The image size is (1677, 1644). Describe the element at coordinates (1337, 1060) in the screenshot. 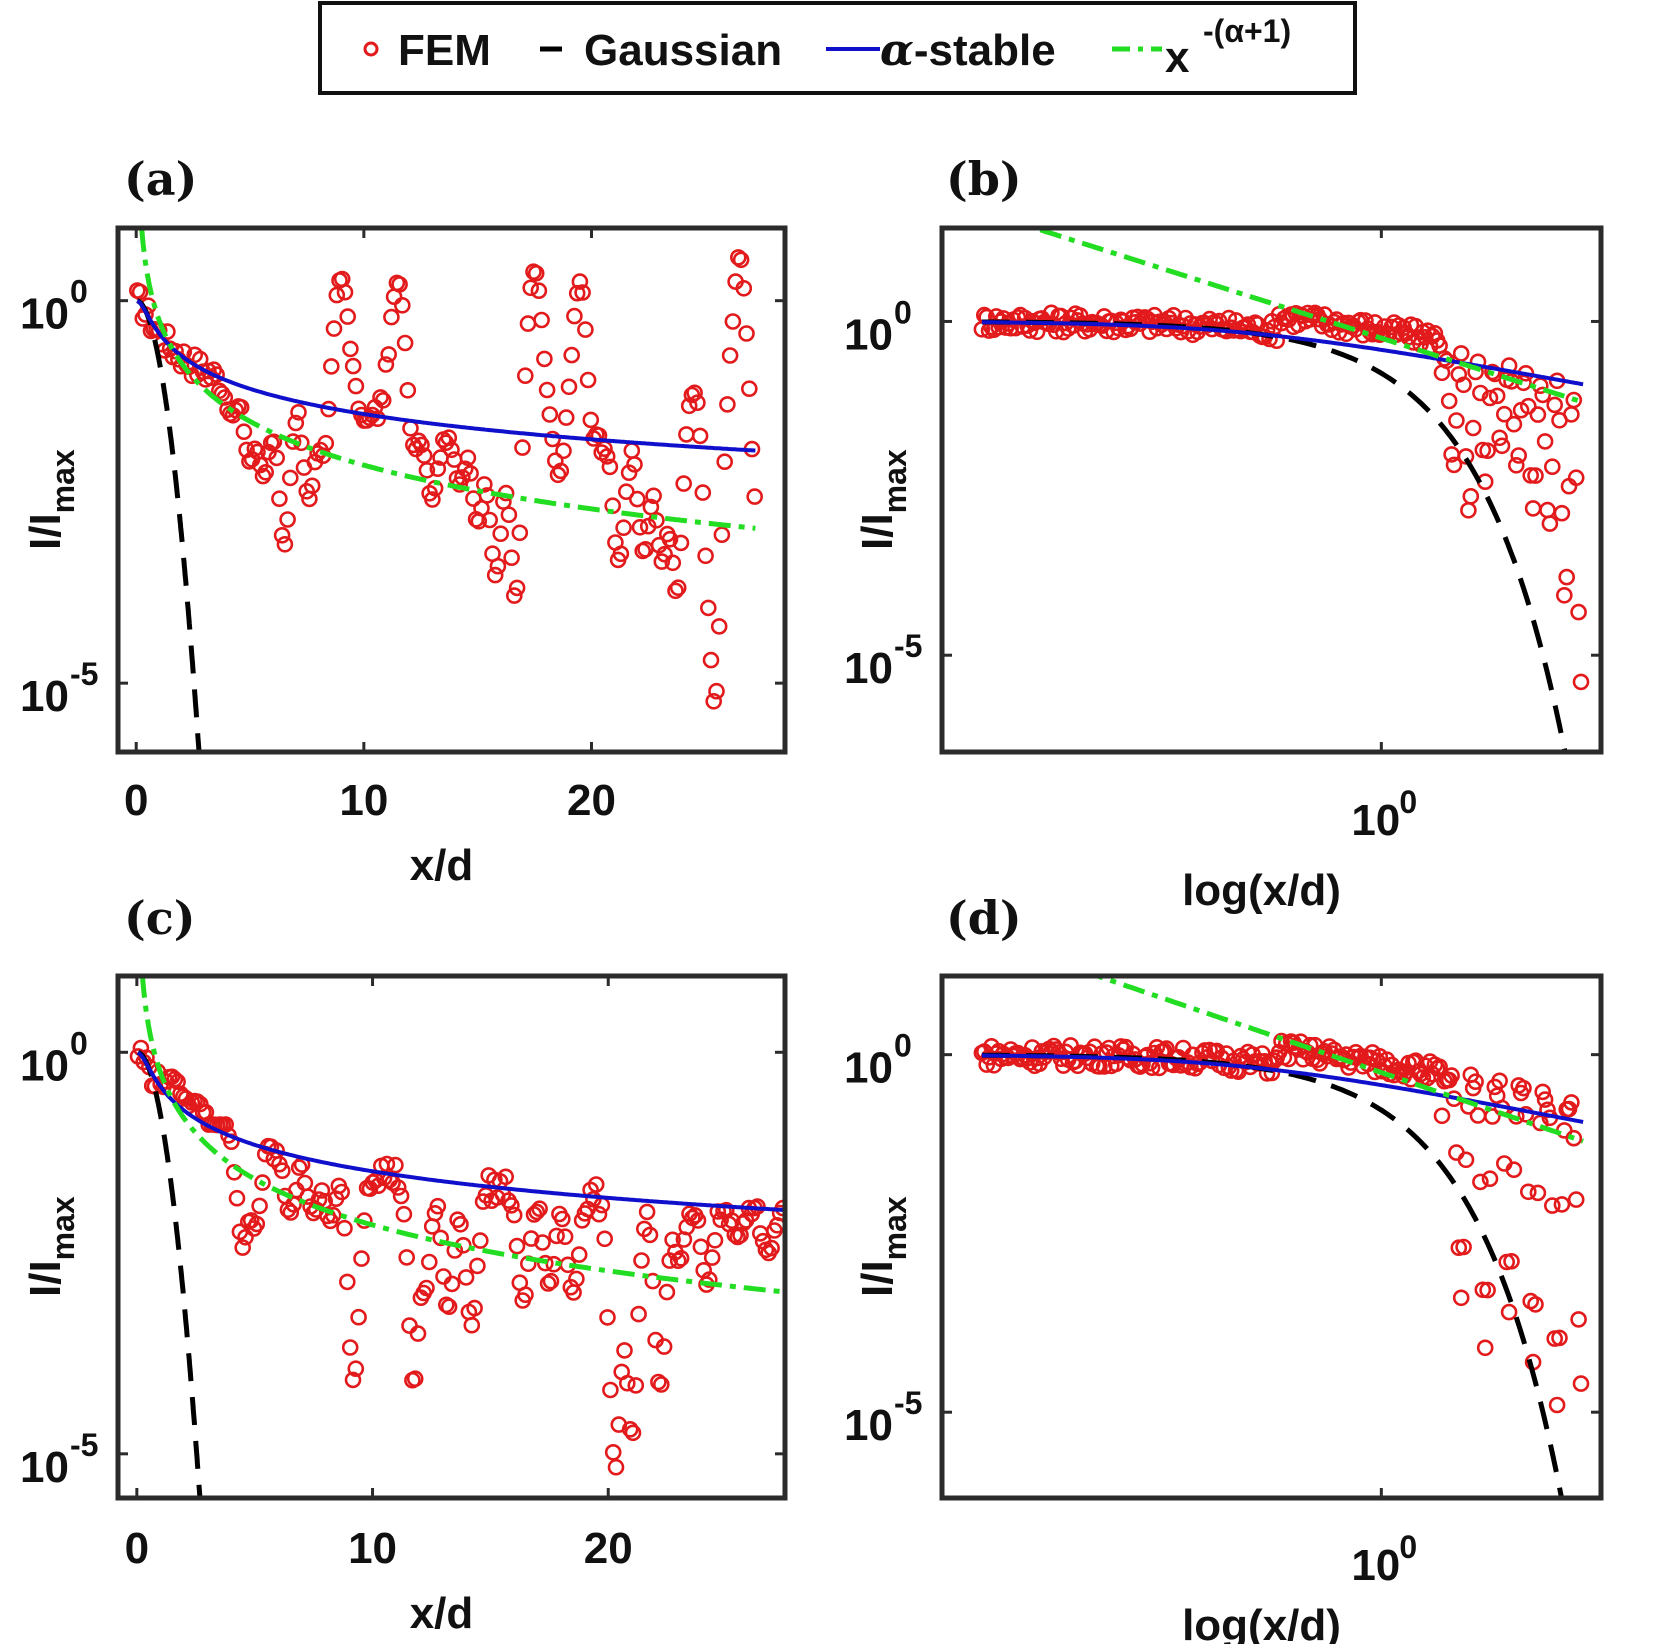

I see `power-law-series-line` at that location.